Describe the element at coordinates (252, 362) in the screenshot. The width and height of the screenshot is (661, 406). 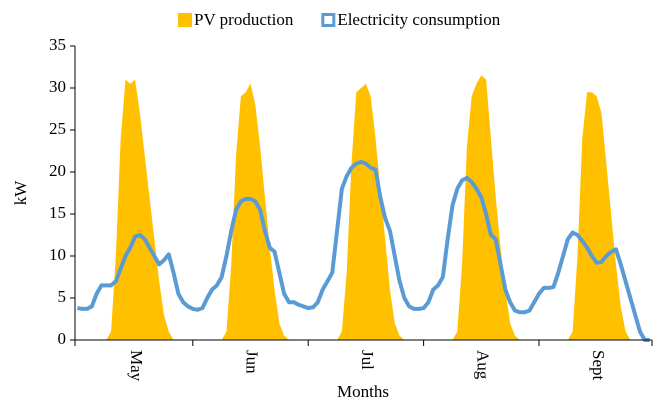
I see `x-tick-label: Jun` at that location.